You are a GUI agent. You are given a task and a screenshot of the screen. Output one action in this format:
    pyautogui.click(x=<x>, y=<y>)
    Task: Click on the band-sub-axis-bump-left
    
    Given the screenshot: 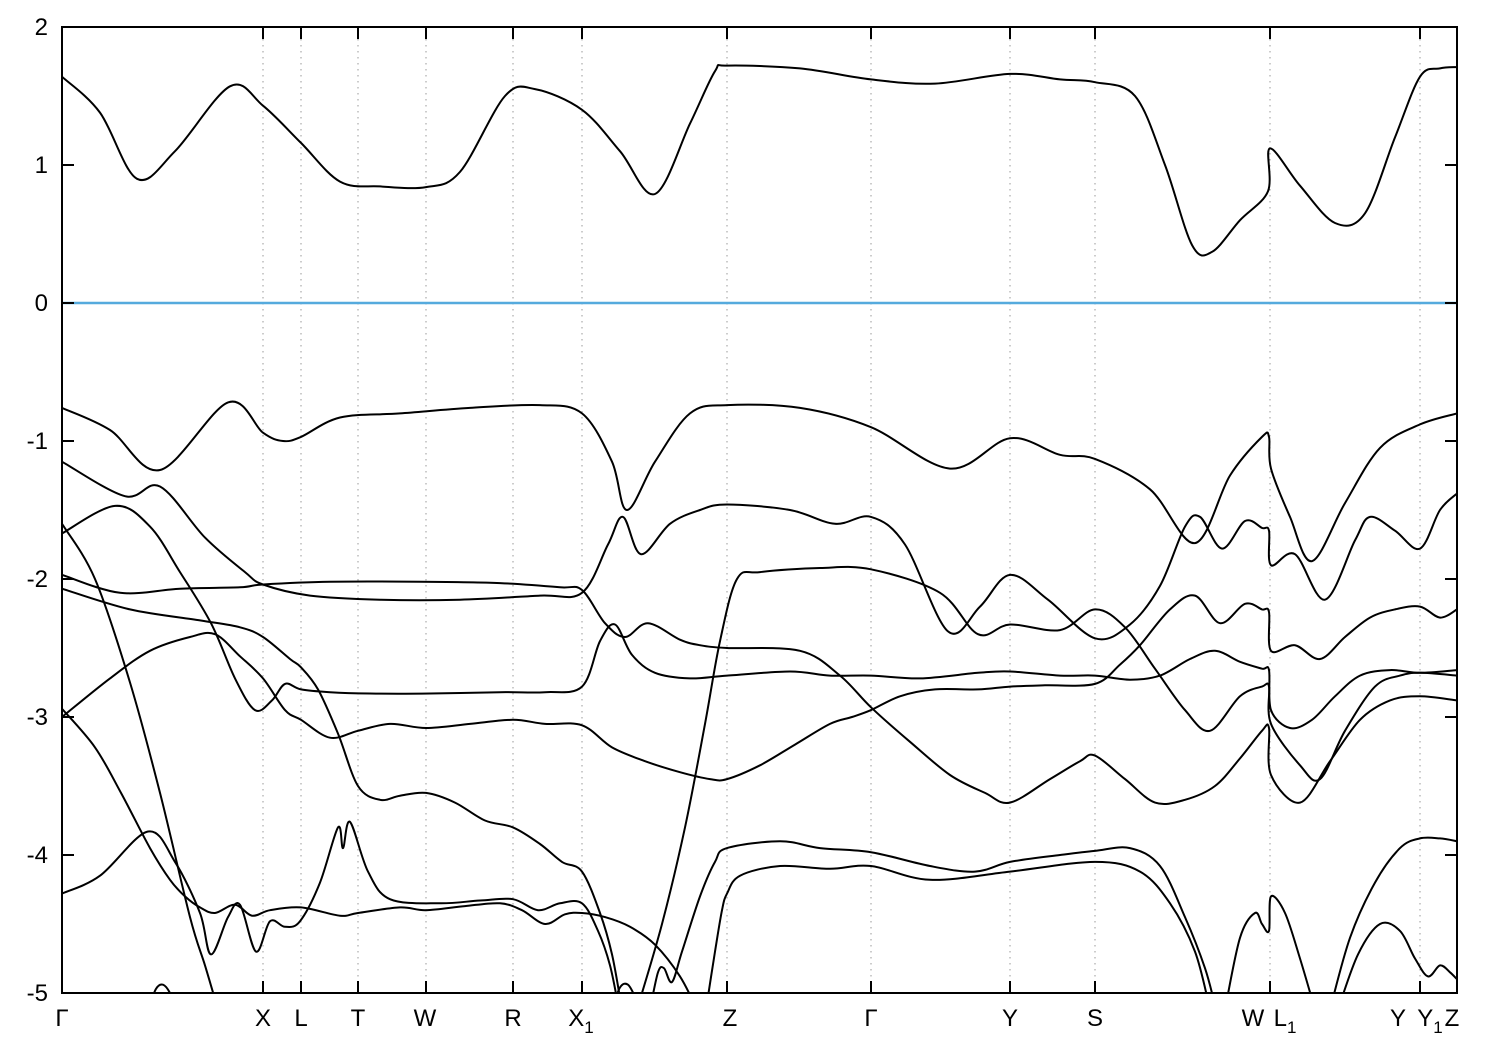 What is the action you would take?
    pyautogui.click(x=162, y=988)
    